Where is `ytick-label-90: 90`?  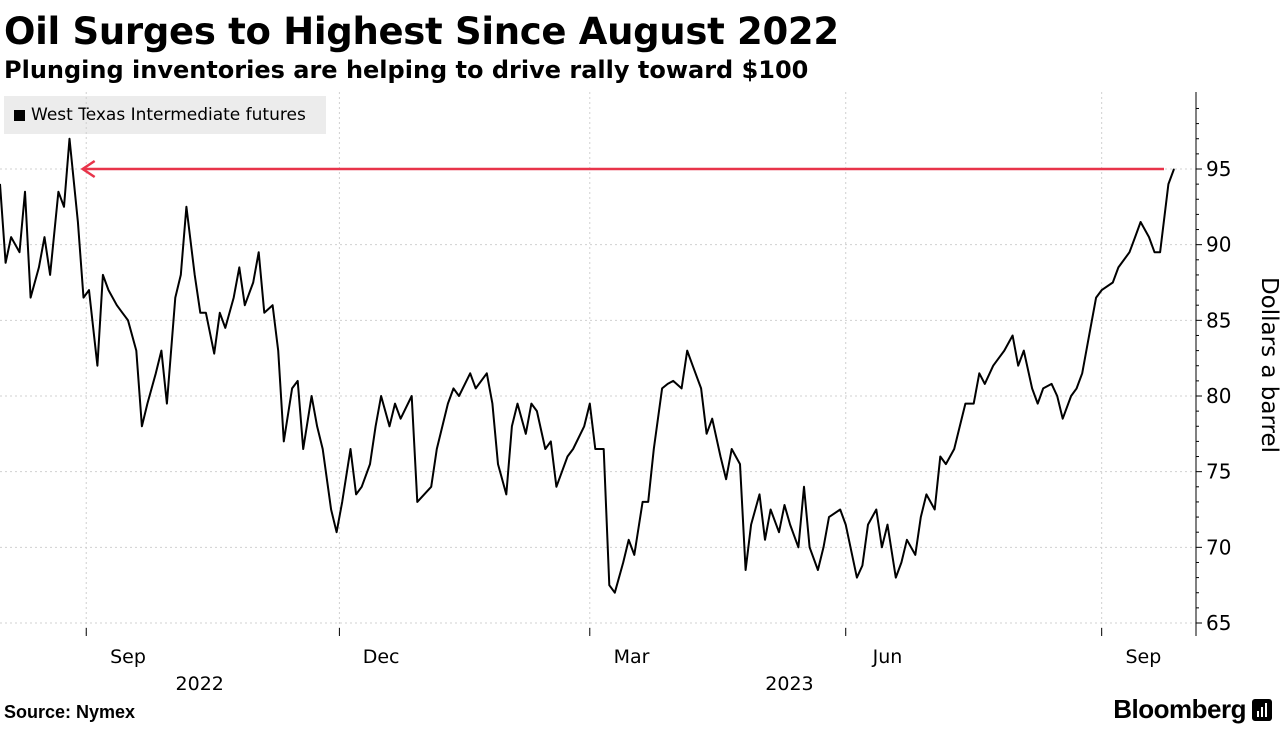
ytick-label-90: 90 is located at coordinates (1218, 245).